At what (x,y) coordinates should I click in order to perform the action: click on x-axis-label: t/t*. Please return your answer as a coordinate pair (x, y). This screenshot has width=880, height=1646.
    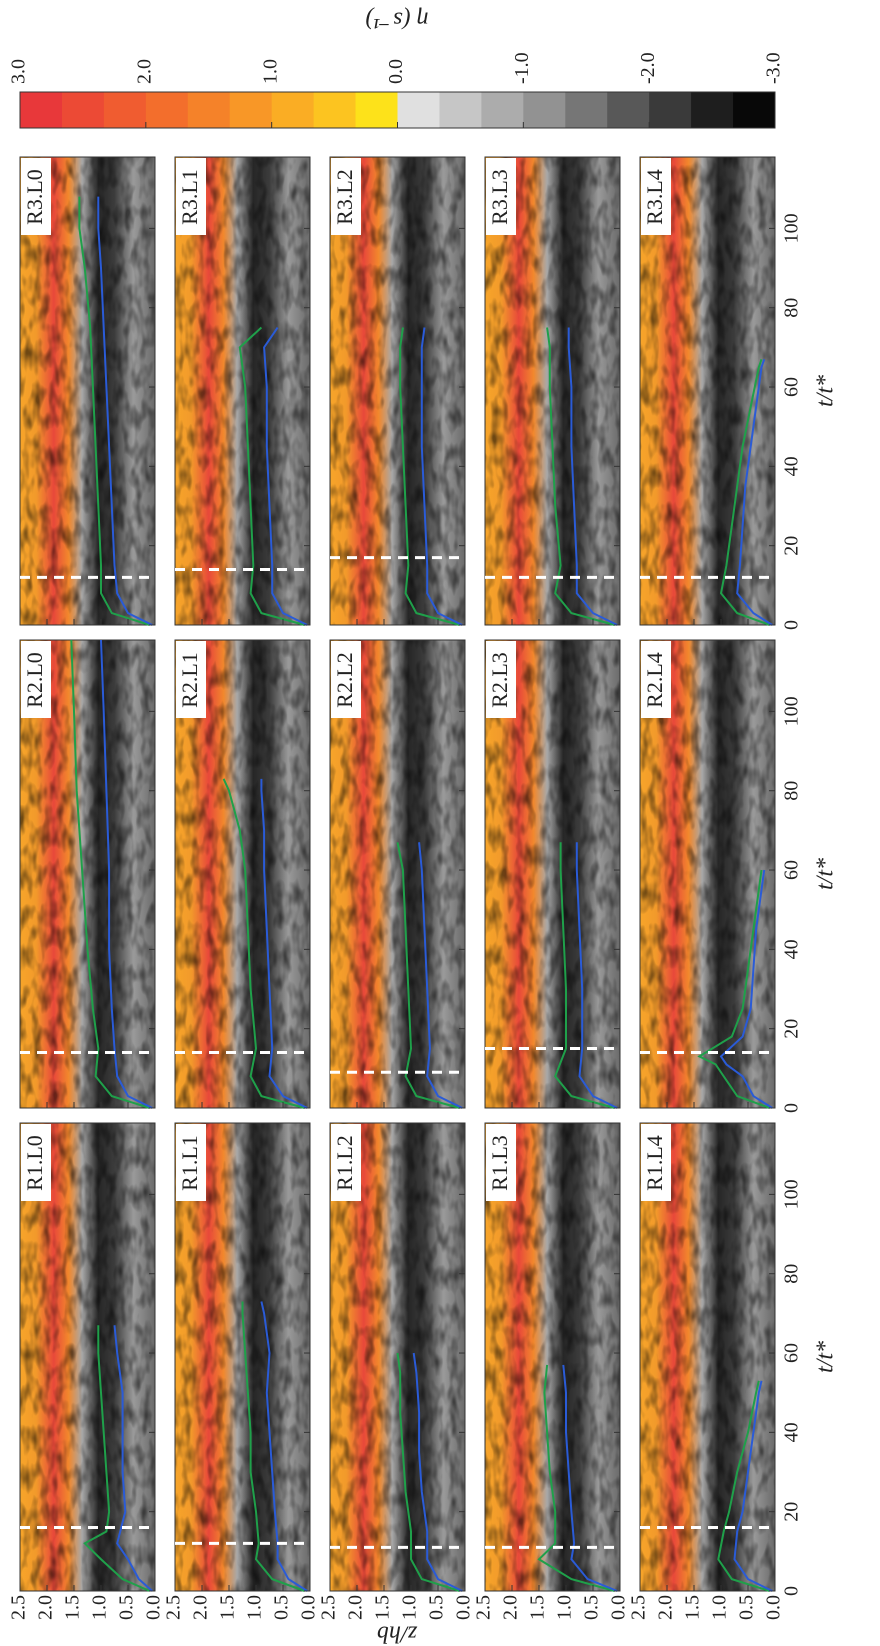
    Looking at the image, I should click on (826, 1357).